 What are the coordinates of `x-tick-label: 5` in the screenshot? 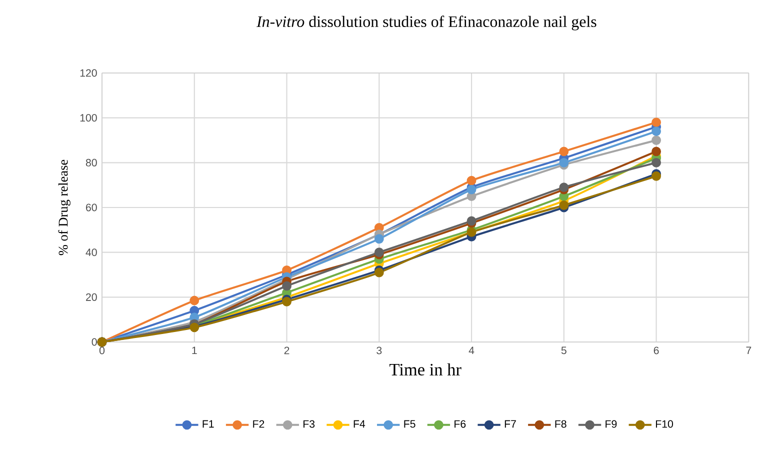 It's located at (563, 350).